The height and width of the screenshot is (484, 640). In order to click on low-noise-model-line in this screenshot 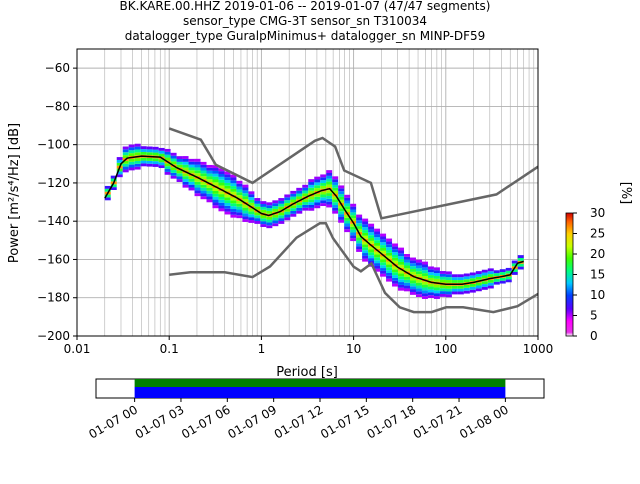, I will do `click(353, 268)`.